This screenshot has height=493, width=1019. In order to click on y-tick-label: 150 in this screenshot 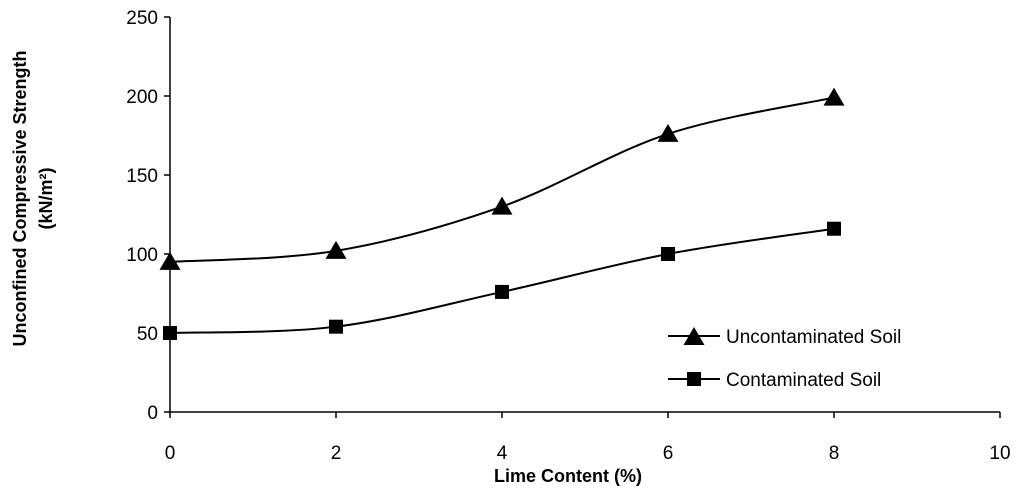, I will do `click(142, 176)`.